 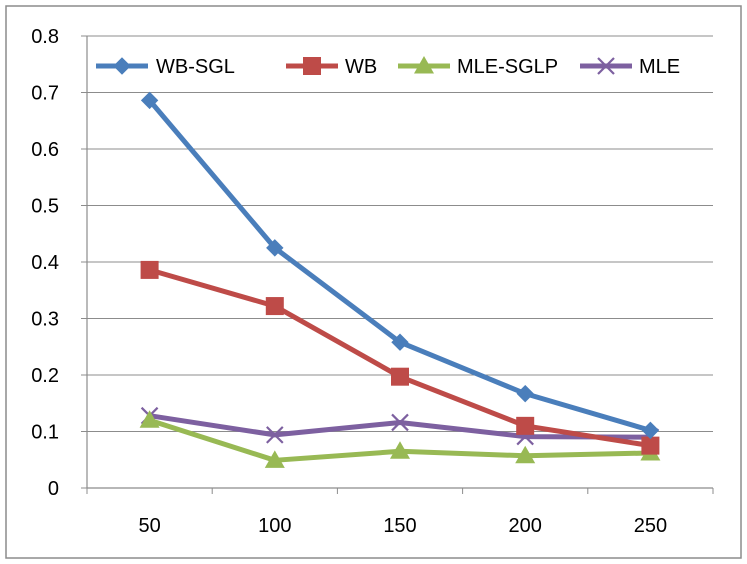 I want to click on legend-label: WB, so click(x=361, y=67).